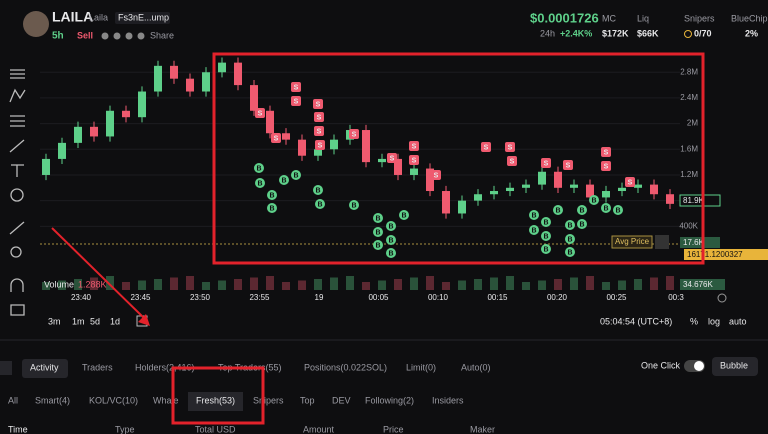  Describe the element at coordinates (393, 429) in the screenshot. I see `column-header: Price` at that location.